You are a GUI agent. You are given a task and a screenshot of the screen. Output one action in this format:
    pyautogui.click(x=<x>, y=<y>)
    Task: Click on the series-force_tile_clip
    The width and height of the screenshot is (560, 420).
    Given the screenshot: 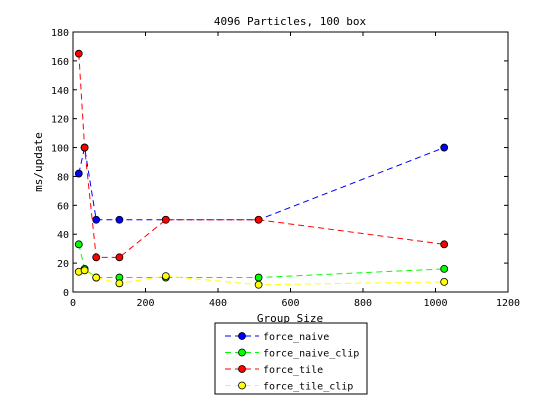 What is the action you would take?
    pyautogui.click(x=261, y=277)
    